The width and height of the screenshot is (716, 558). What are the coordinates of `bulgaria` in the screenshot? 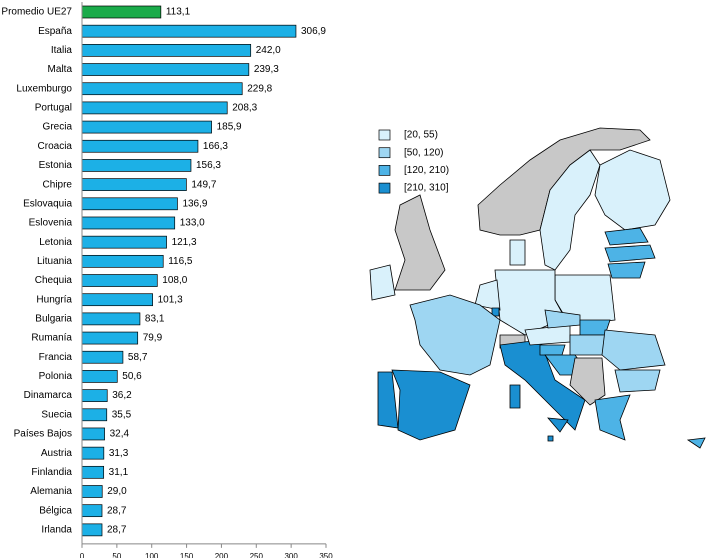 It's located at (637, 381).